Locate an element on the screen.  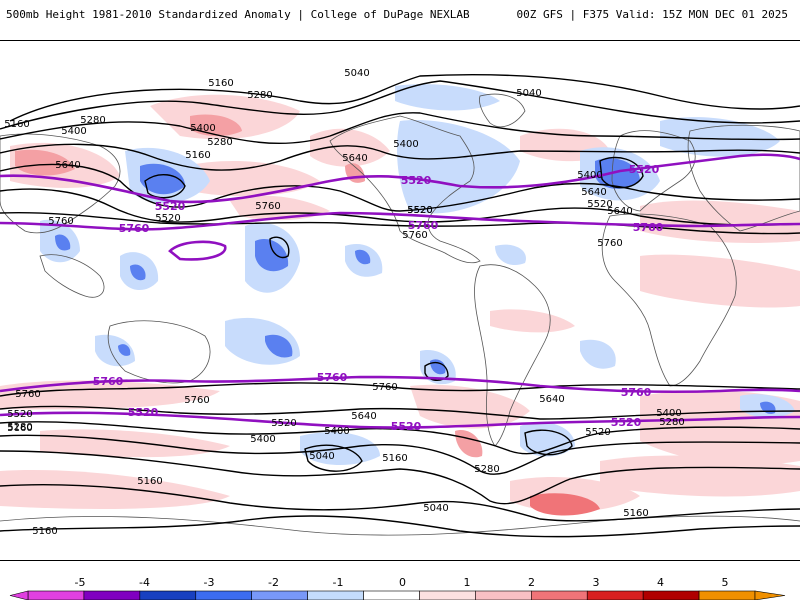
positive-anomaly-core is located at coordinates (565, 504).